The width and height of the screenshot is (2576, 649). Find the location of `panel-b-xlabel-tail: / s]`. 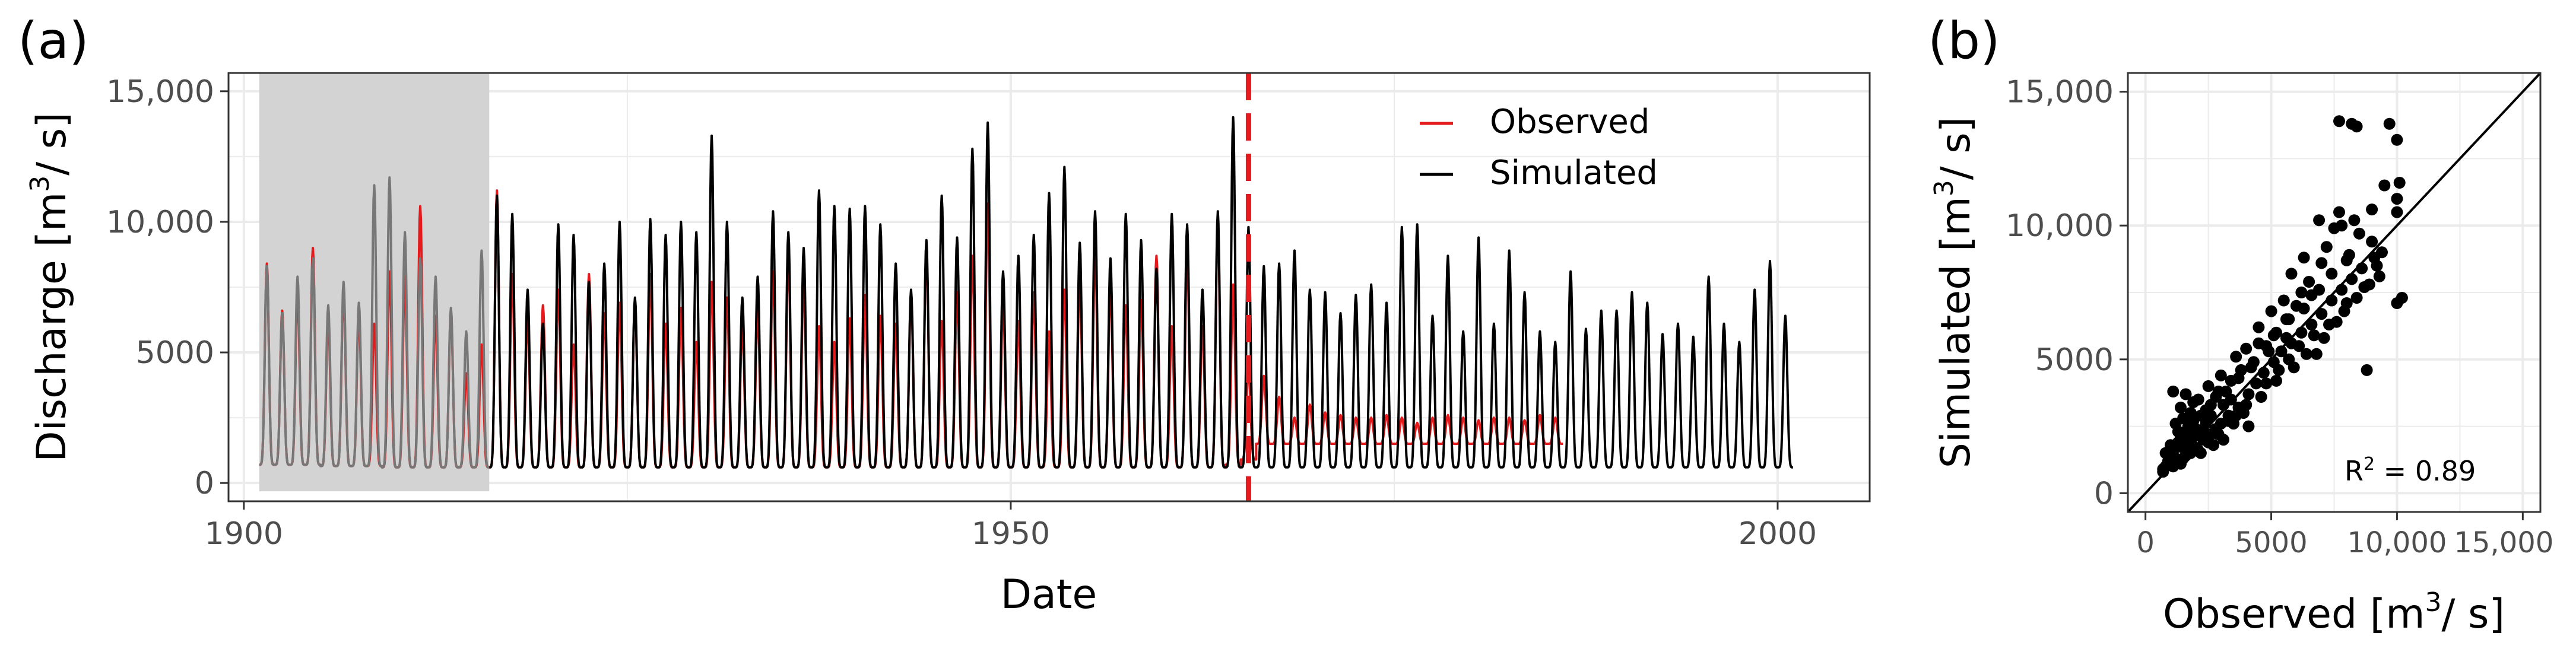

panel-b-xlabel-tail: / s] is located at coordinates (2473, 614).